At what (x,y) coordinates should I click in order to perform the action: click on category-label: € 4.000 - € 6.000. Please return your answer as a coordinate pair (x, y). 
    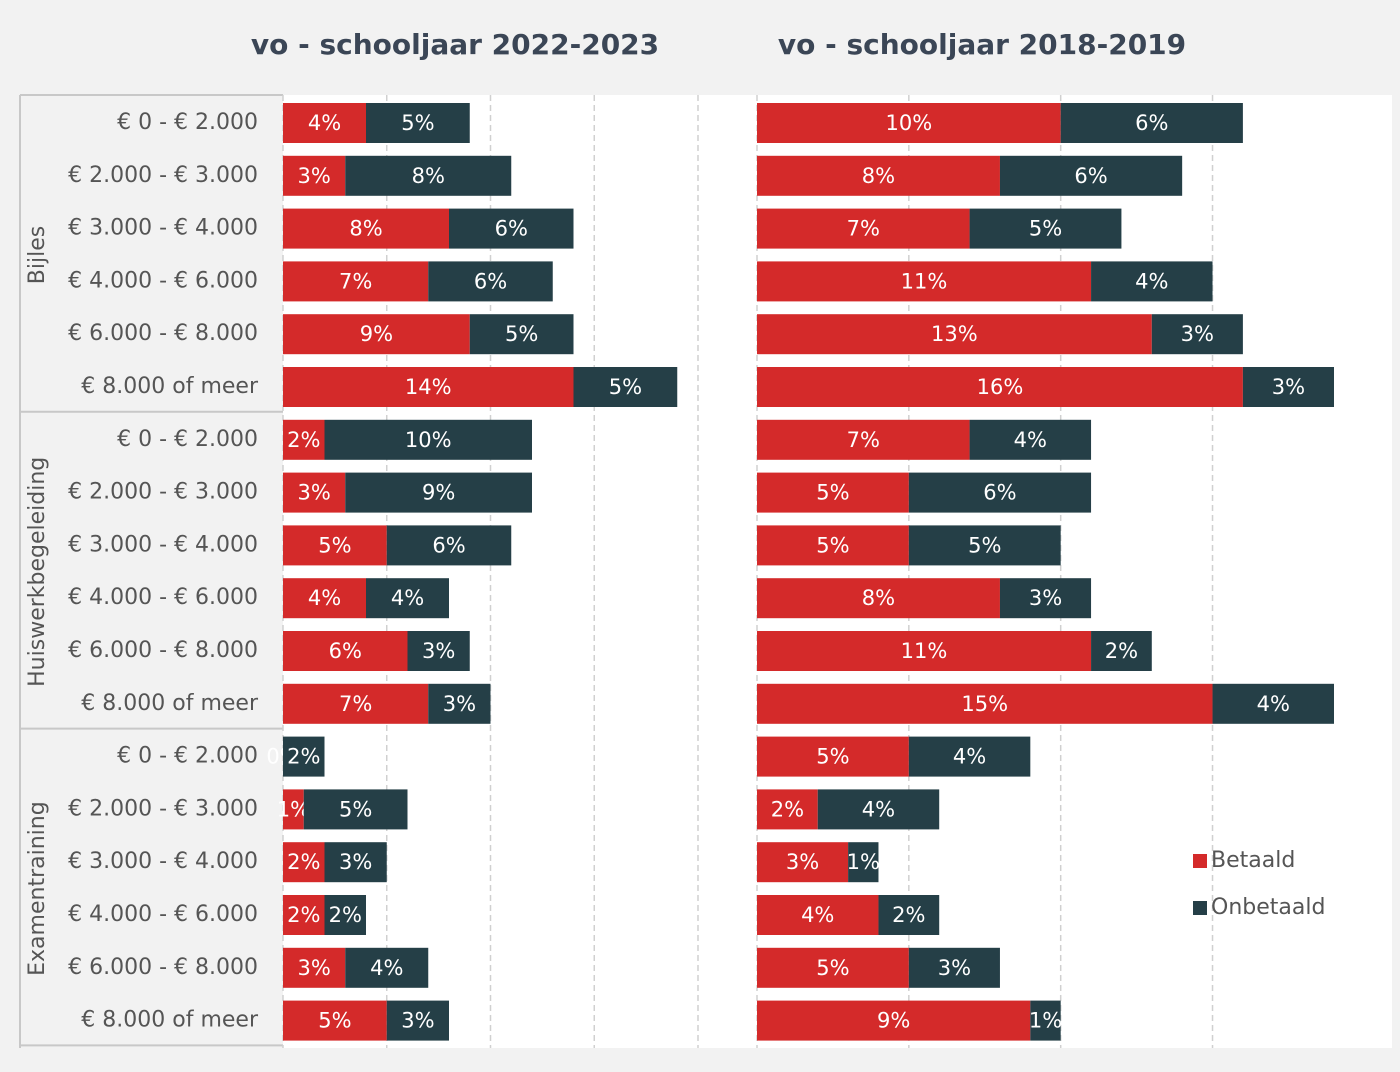
    Looking at the image, I should click on (163, 597).